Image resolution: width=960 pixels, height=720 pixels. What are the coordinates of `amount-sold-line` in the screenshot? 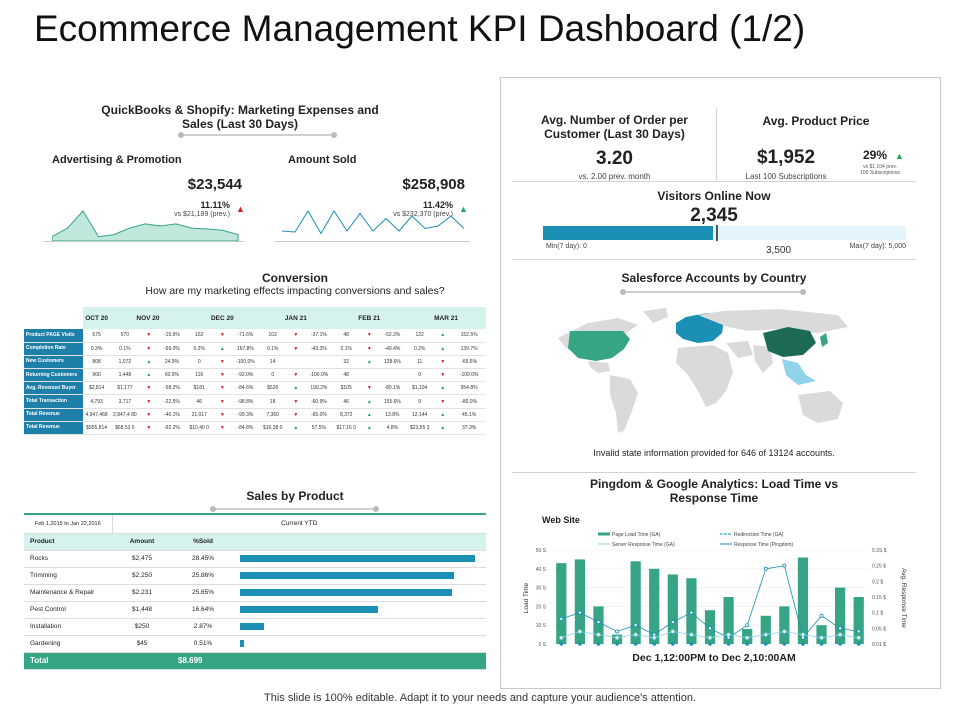 It's located at (373, 222).